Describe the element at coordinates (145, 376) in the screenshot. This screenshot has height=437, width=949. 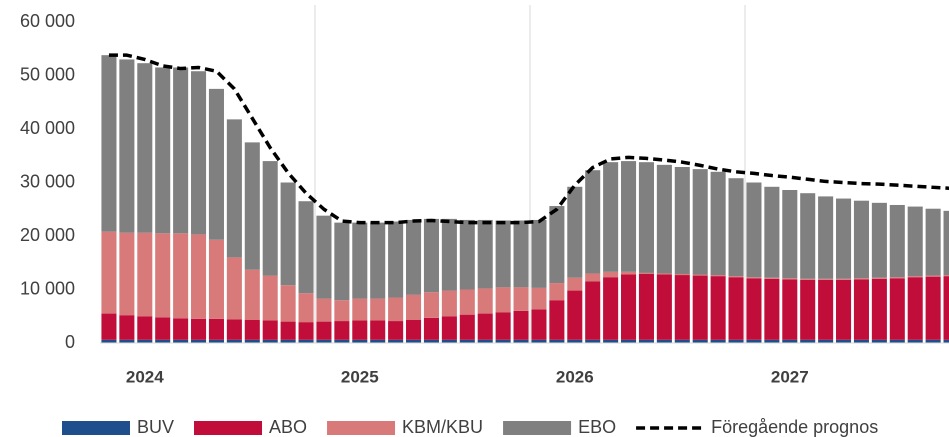
I see `x-tick-label: 2024` at that location.